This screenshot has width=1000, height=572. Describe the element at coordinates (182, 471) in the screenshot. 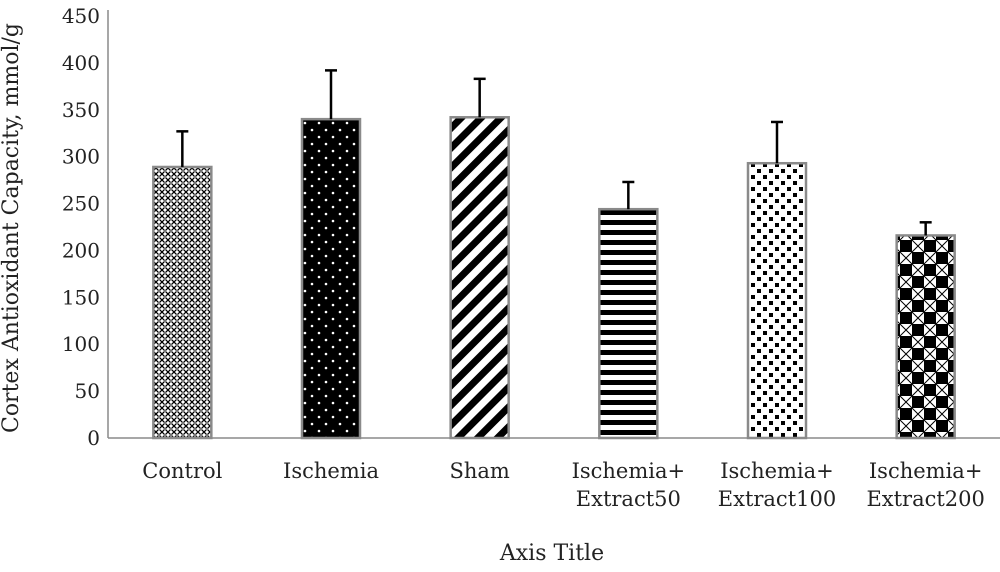

I see `x-tick-label: Control` at that location.